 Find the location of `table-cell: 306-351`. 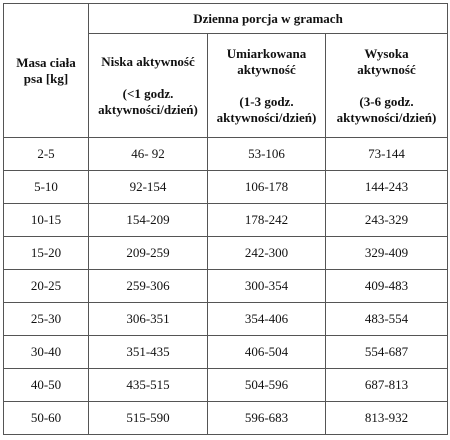

table-cell: 306-351 is located at coordinates (148, 319).